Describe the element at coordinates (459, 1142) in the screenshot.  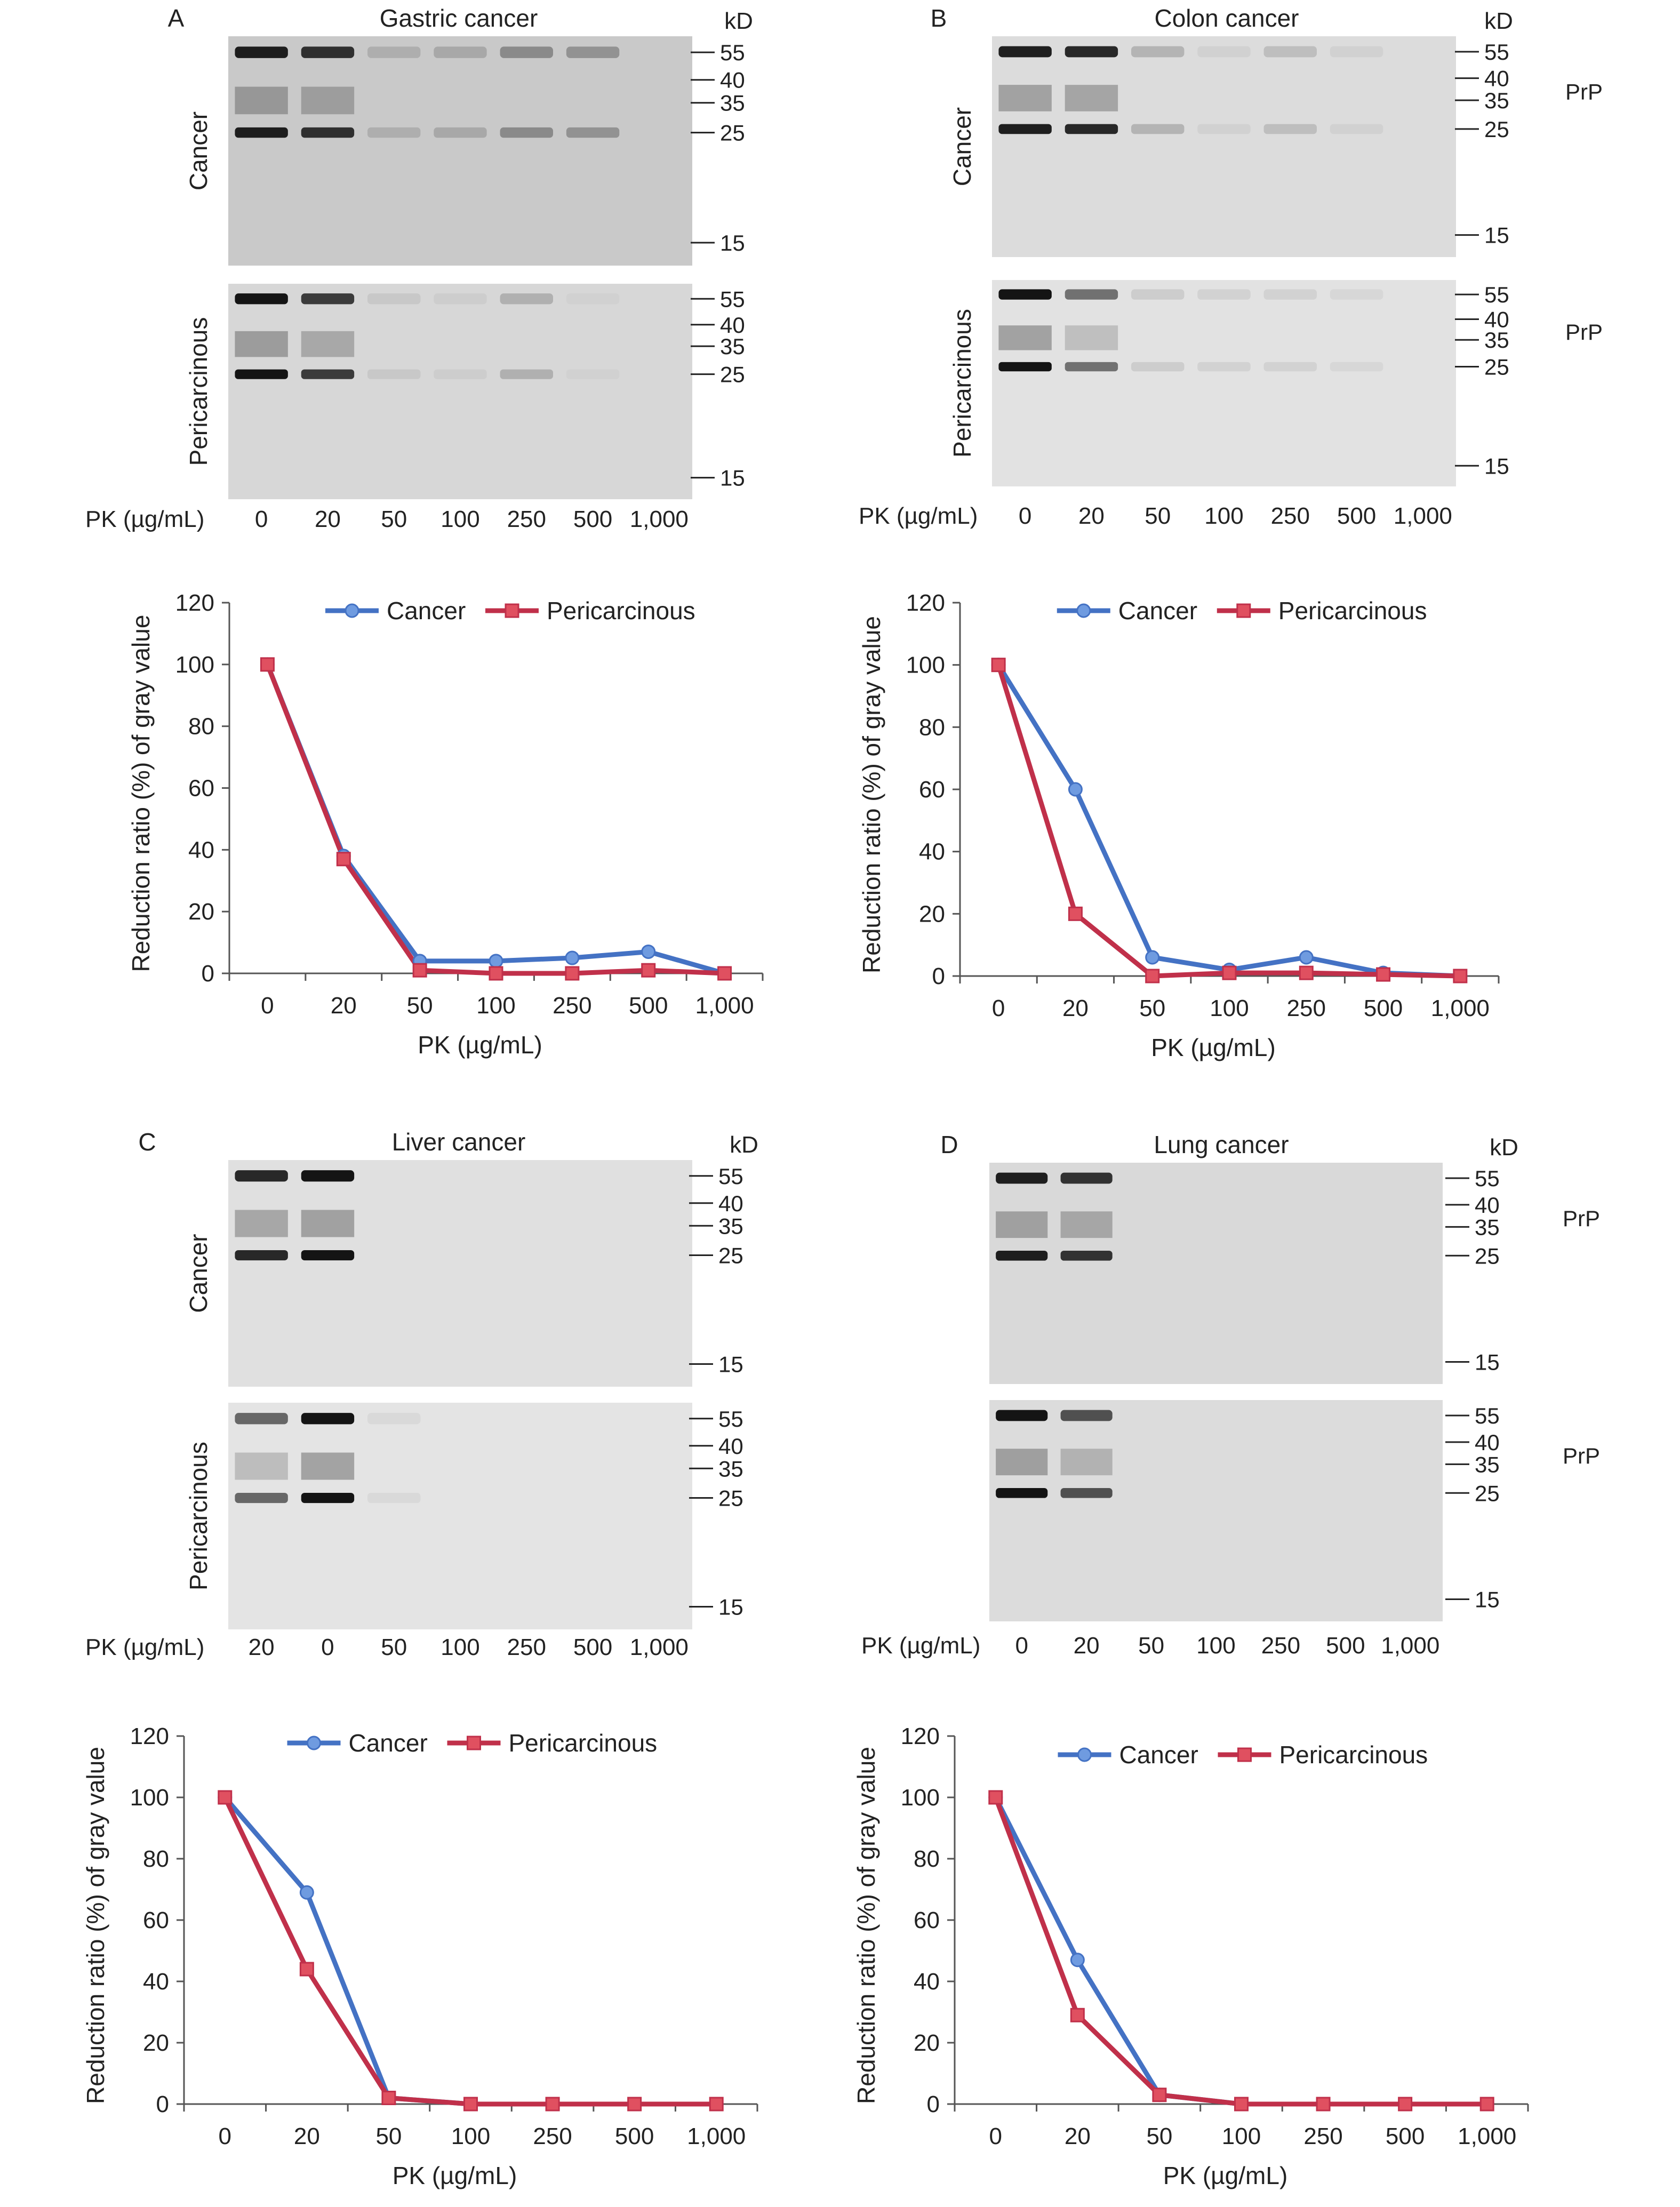
I see `panel-title: Liver cancer` at that location.